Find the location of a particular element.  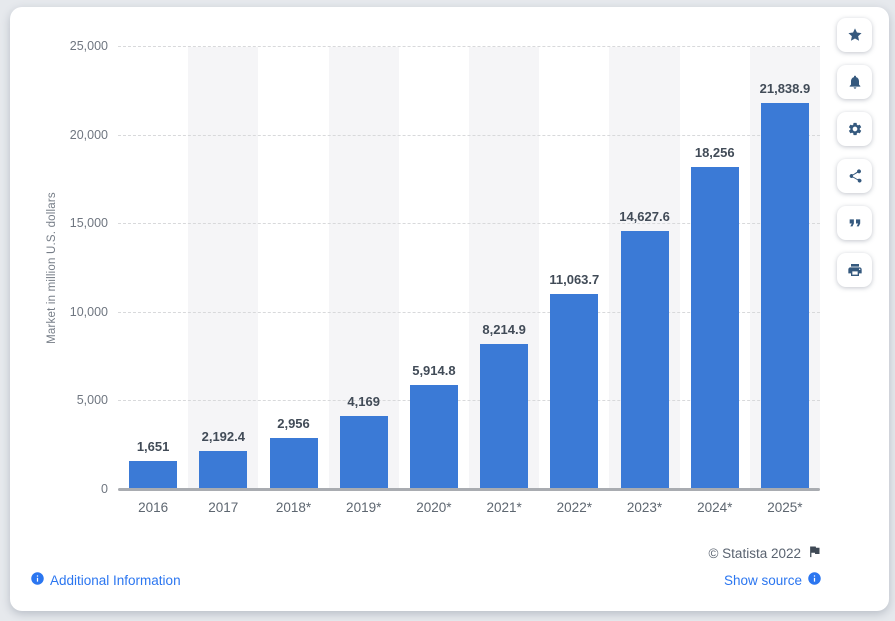

flag-icon is located at coordinates (814, 553).